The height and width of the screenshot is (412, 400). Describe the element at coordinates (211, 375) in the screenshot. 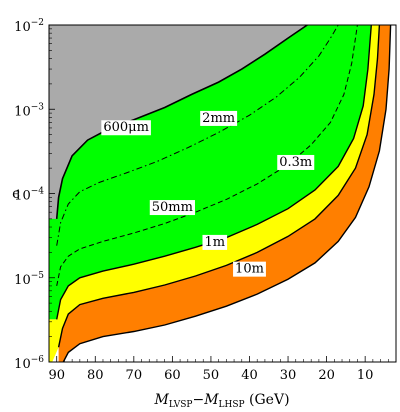

I see `x-tick-label: 50` at that location.